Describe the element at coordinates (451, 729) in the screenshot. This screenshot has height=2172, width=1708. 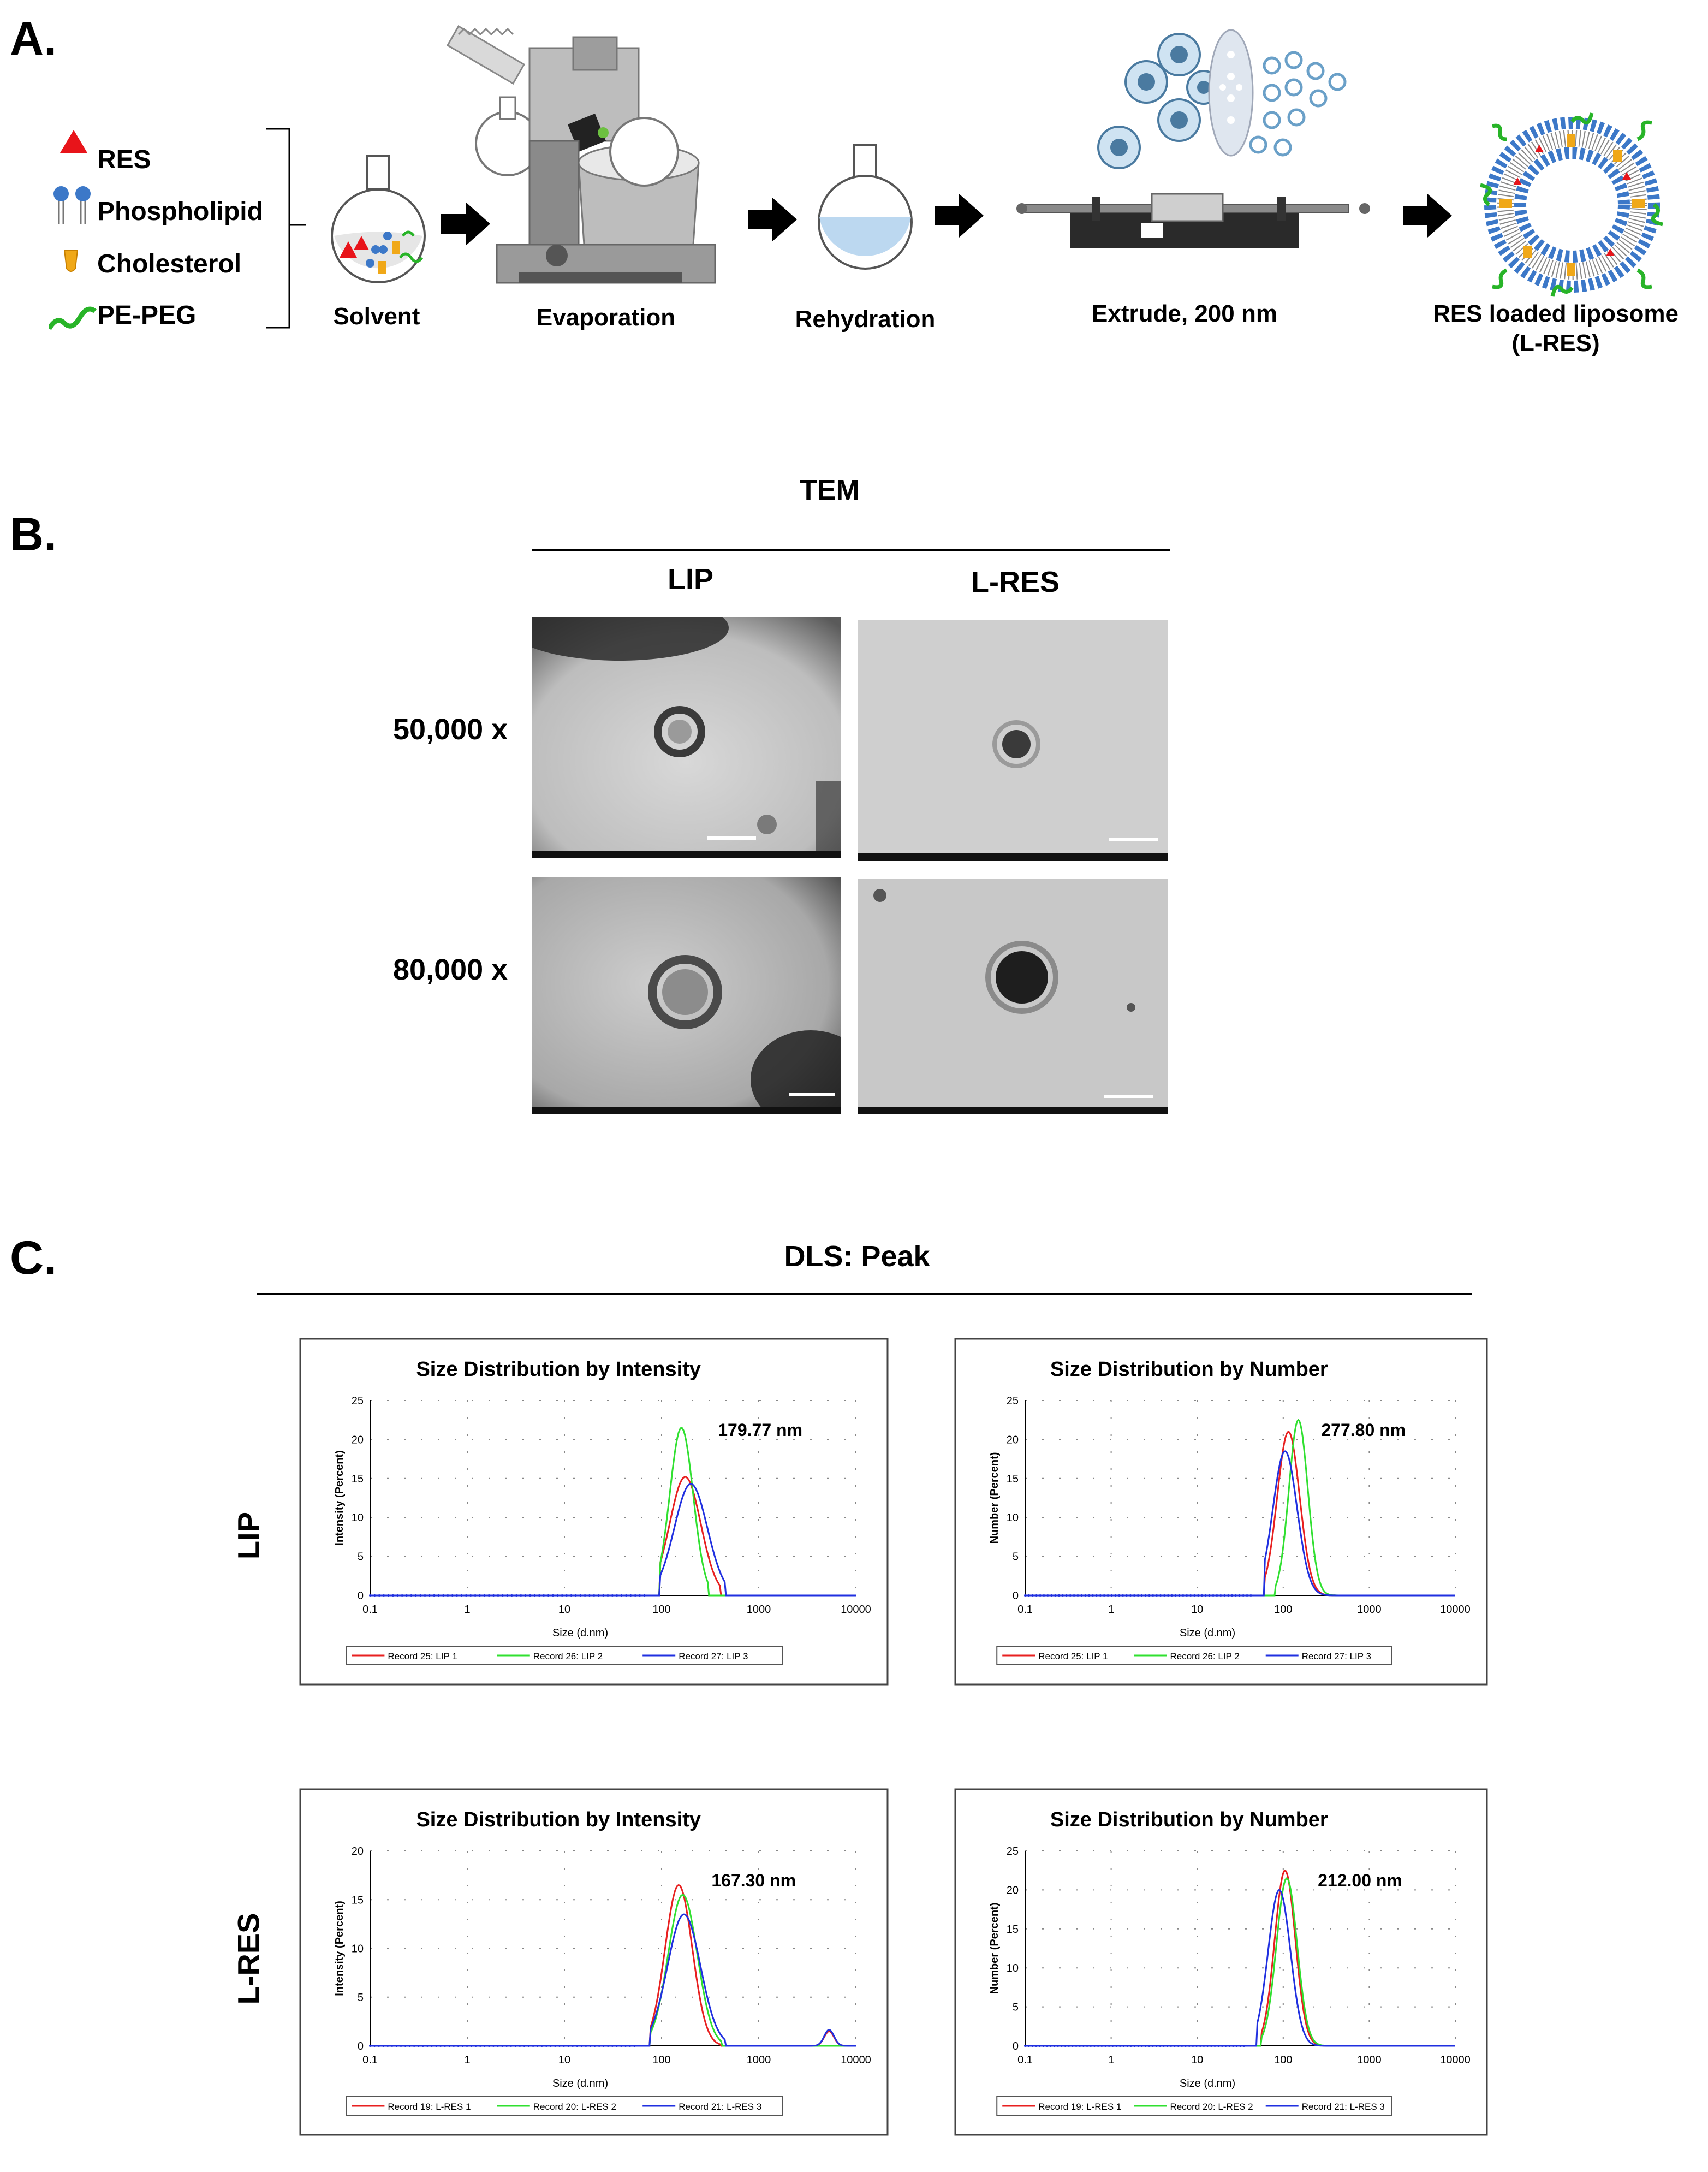
I see `tem-row-50000: 50,000 x` at that location.